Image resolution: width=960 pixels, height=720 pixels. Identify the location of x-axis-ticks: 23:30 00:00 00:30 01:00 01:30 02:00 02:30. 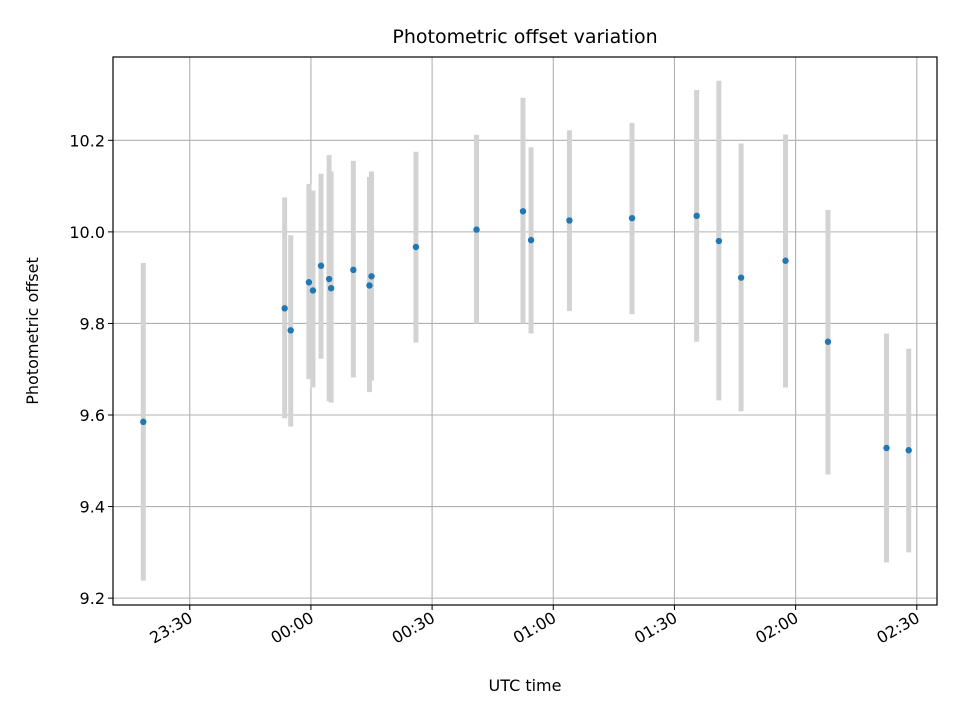
(534, 626).